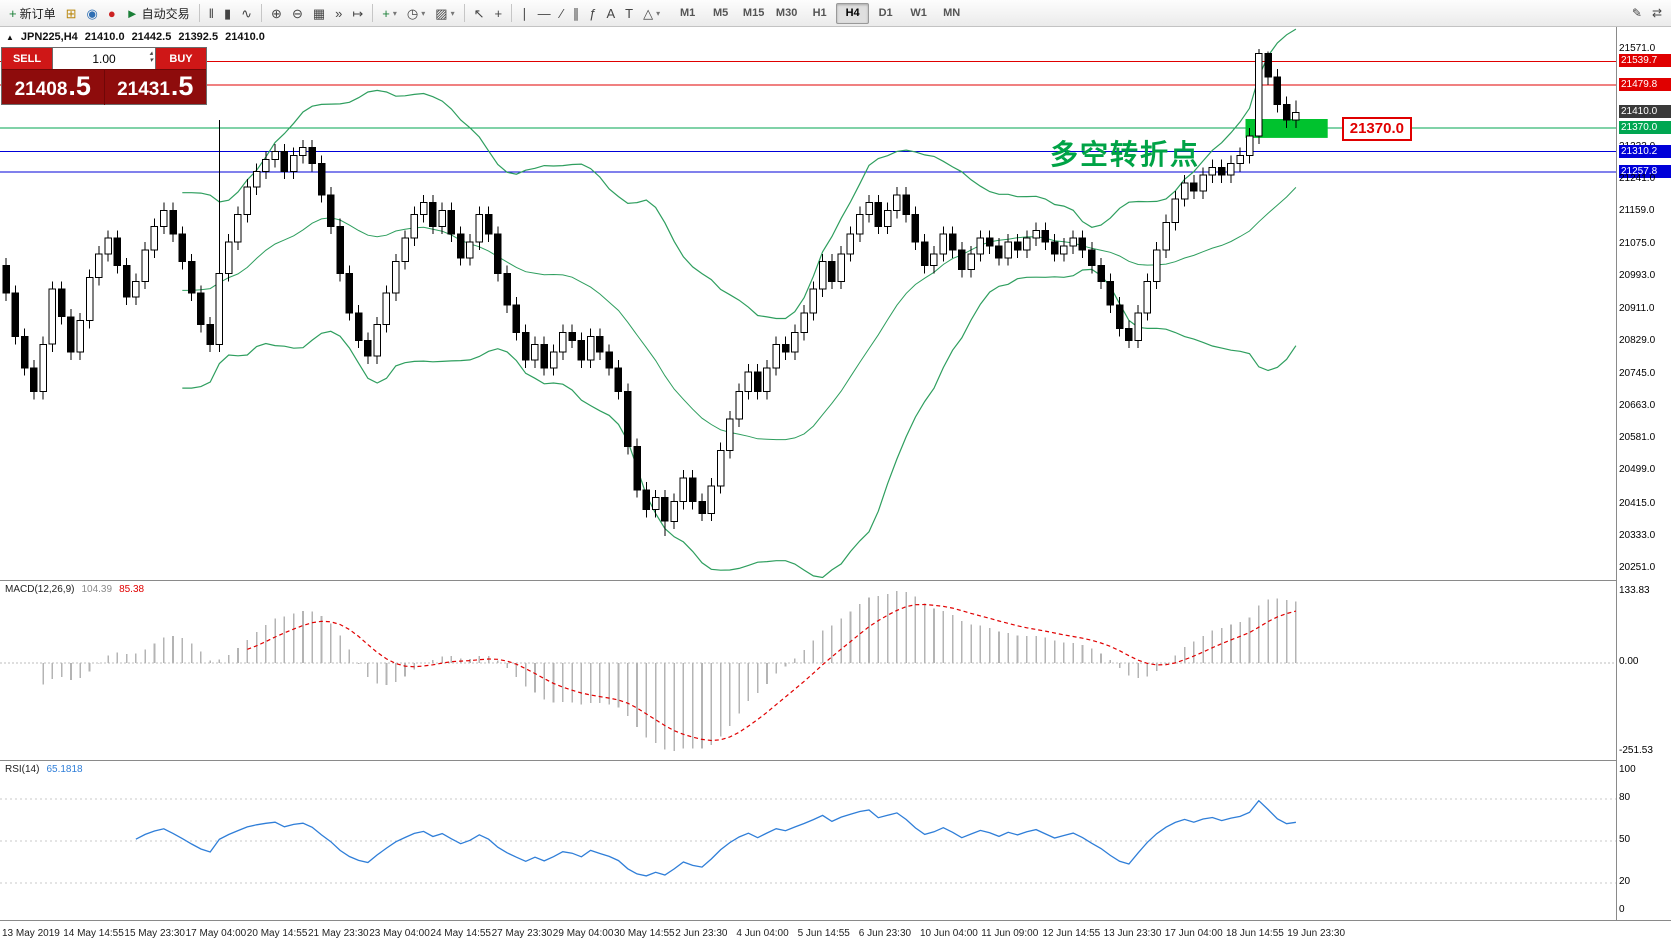 The width and height of the screenshot is (1671, 946). I want to click on timeframe-h4: H4, so click(853, 13).